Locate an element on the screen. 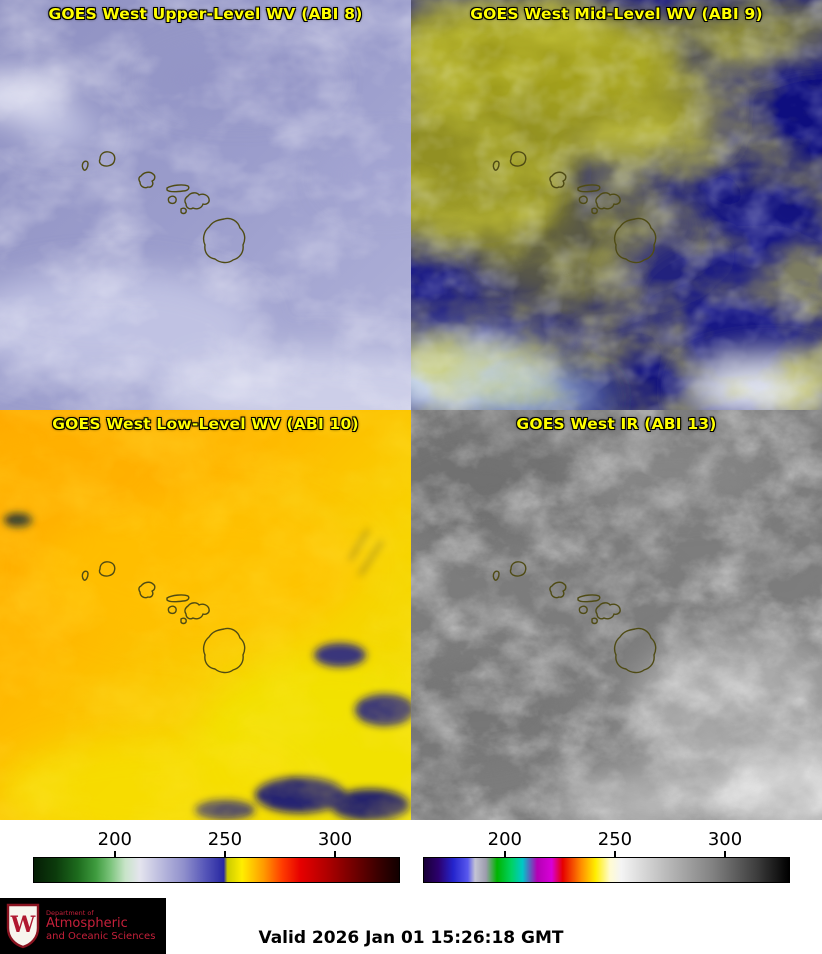 The image size is (822, 954). svg-text: W is located at coordinates (23, 925).